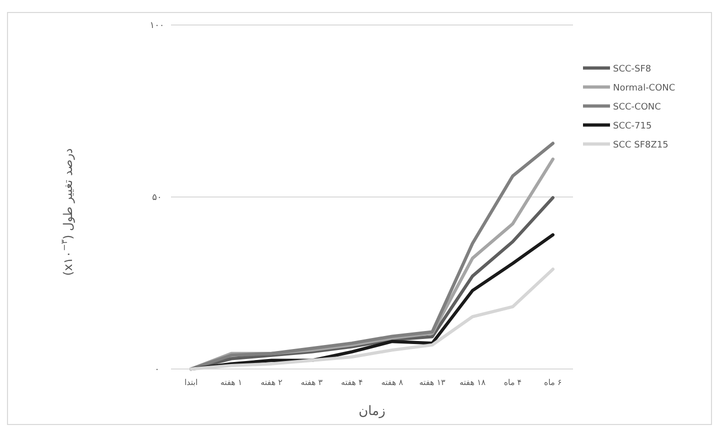 The width and height of the screenshot is (719, 427). I want to click on legend-label: SCC-SF8, so click(632, 69).